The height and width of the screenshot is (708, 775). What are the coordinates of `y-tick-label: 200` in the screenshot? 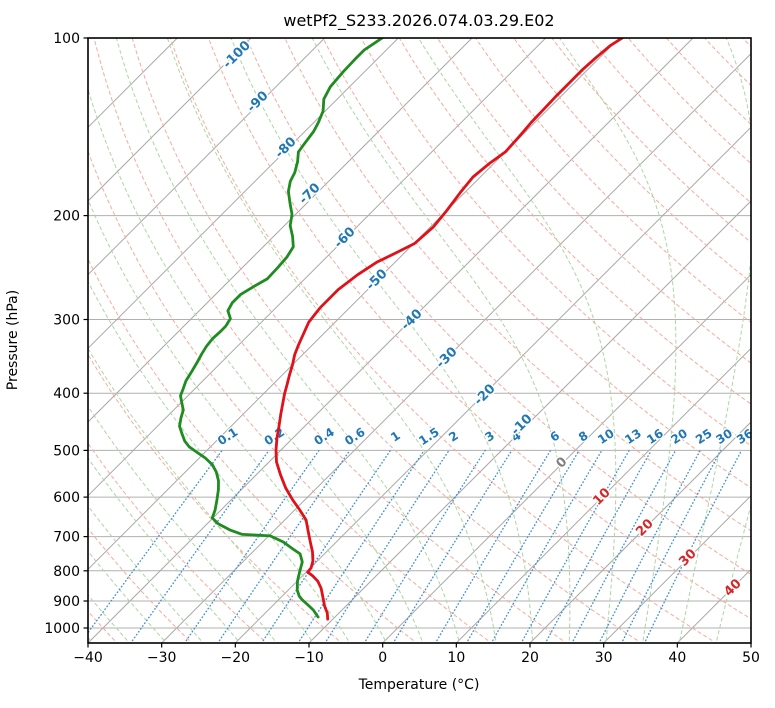 It's located at (66, 217).